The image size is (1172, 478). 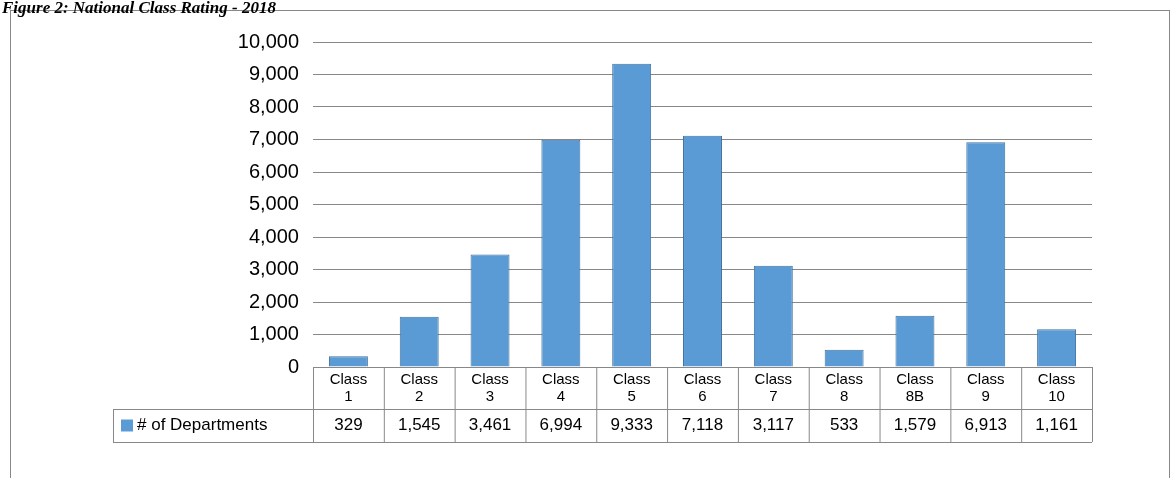 I want to click on data-label: 1,545, so click(x=419, y=425).